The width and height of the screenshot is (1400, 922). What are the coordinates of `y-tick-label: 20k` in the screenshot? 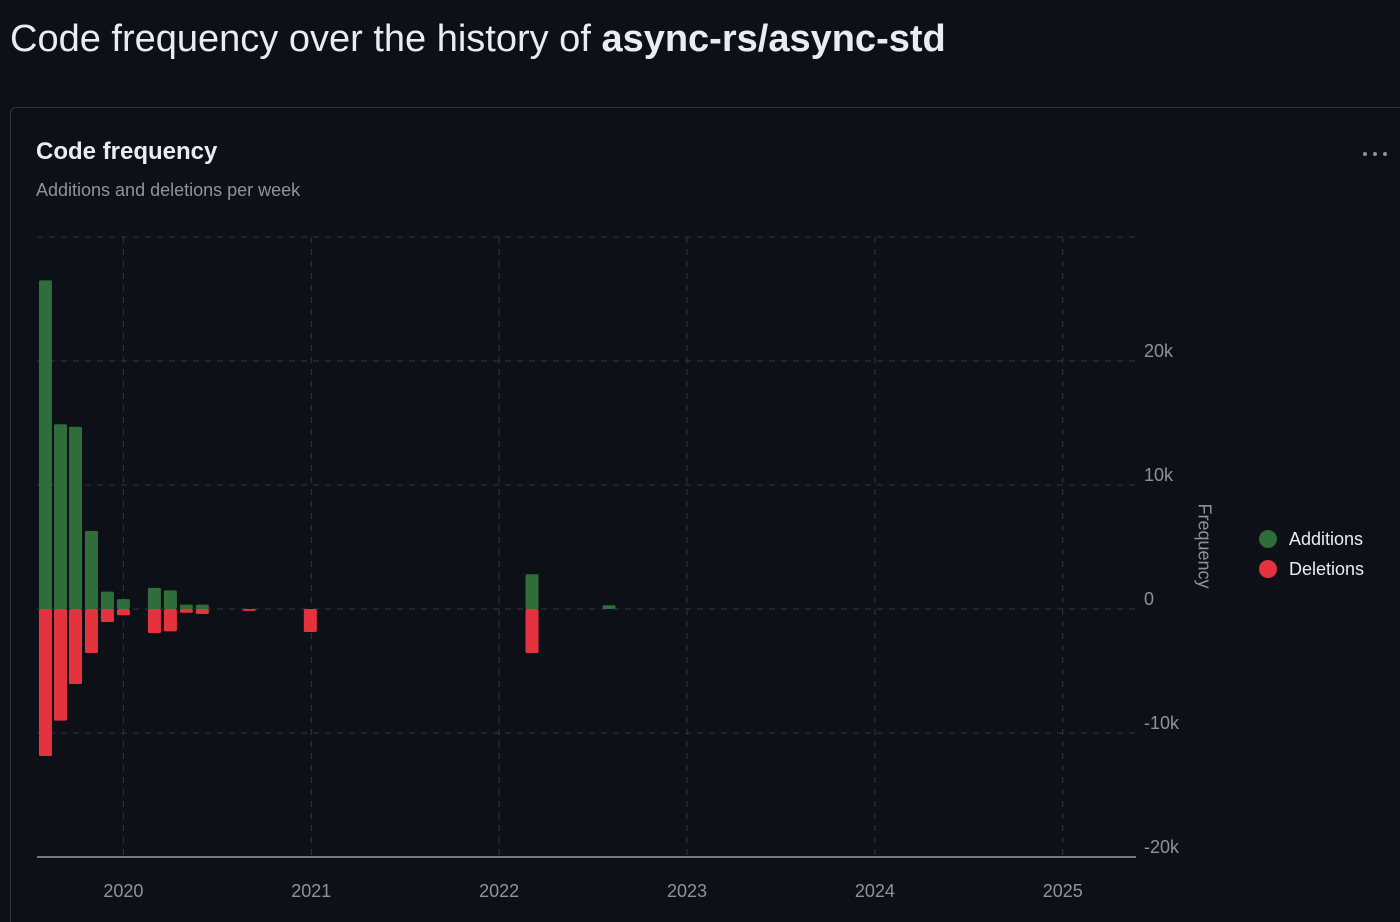 It's located at (1159, 351).